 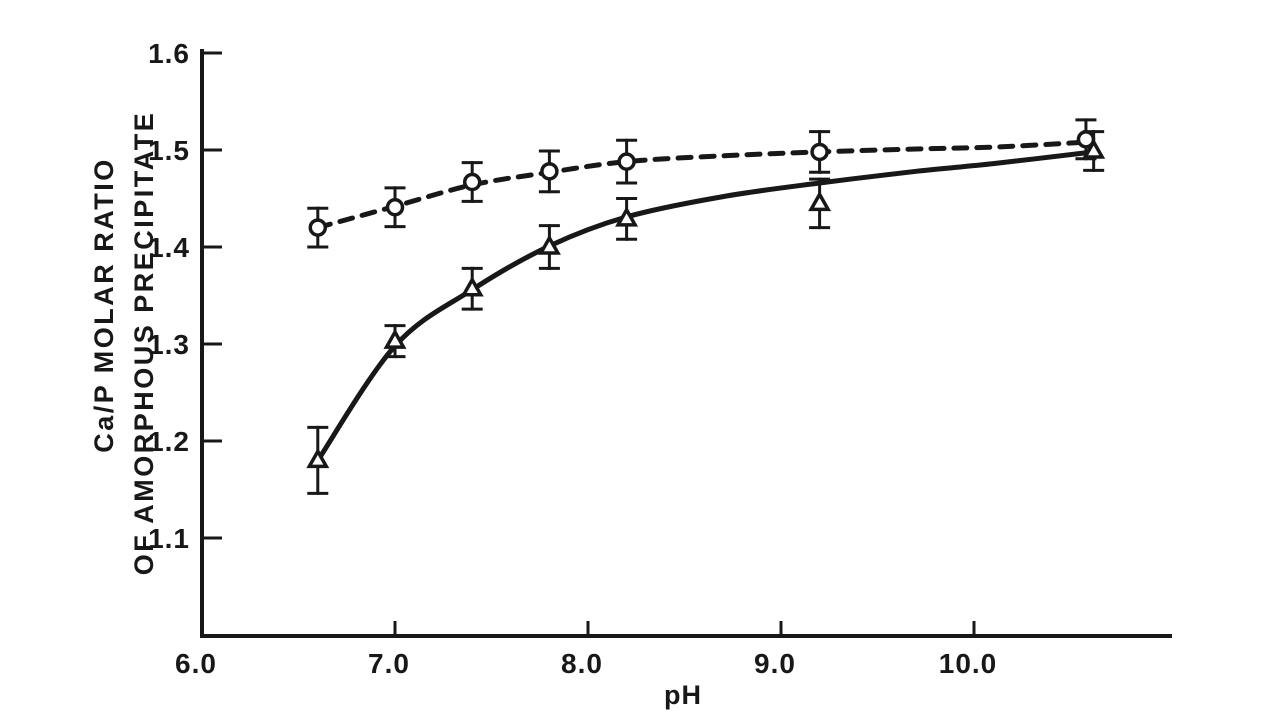 What do you see at coordinates (104, 305) in the screenshot?
I see `y-axis-title-line1: Ca/P MOLAR RATIO` at bounding box center [104, 305].